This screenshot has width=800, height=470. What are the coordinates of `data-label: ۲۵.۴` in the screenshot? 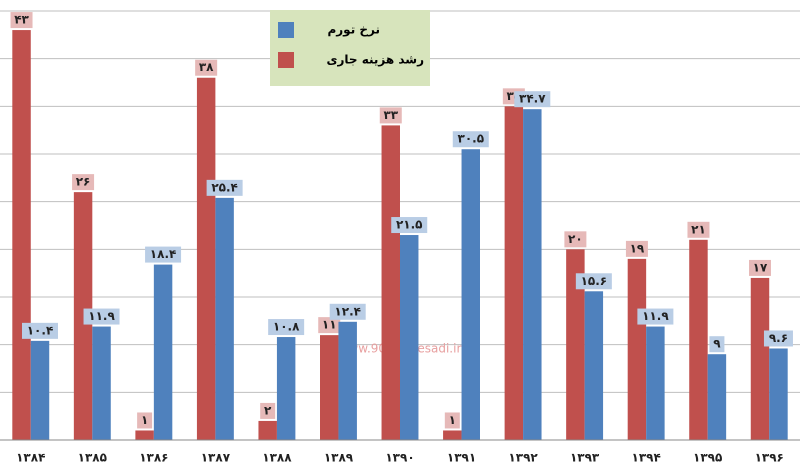 It's located at (224, 187).